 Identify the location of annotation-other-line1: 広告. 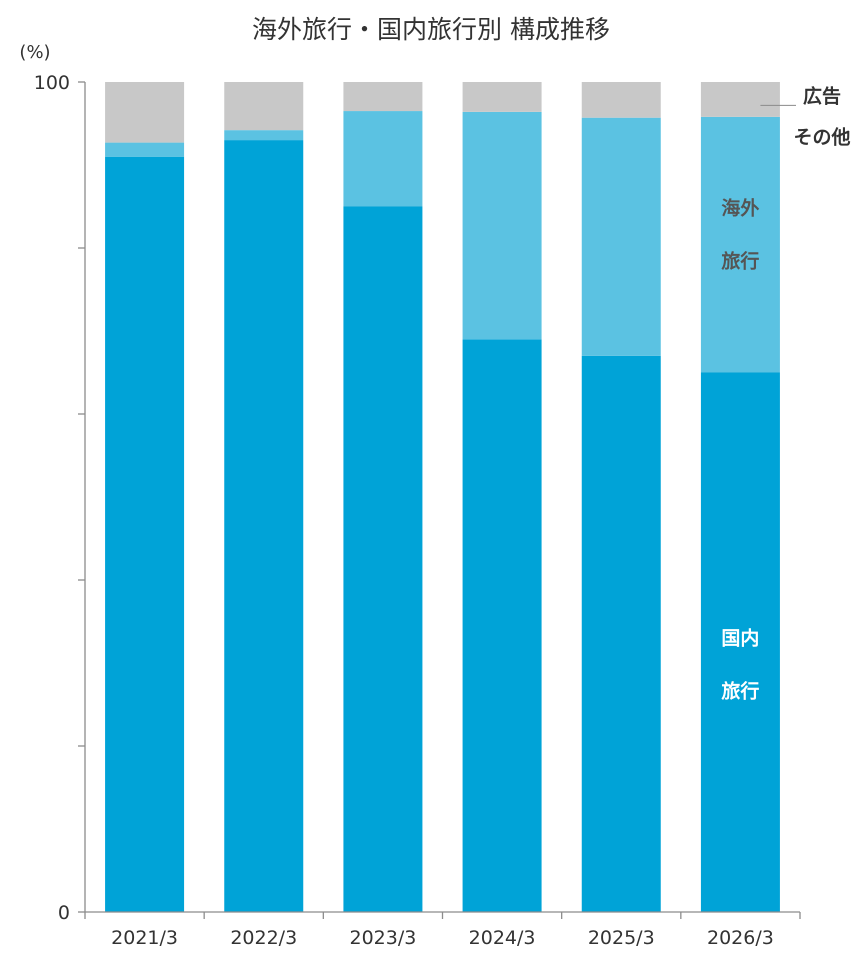
(822, 95).